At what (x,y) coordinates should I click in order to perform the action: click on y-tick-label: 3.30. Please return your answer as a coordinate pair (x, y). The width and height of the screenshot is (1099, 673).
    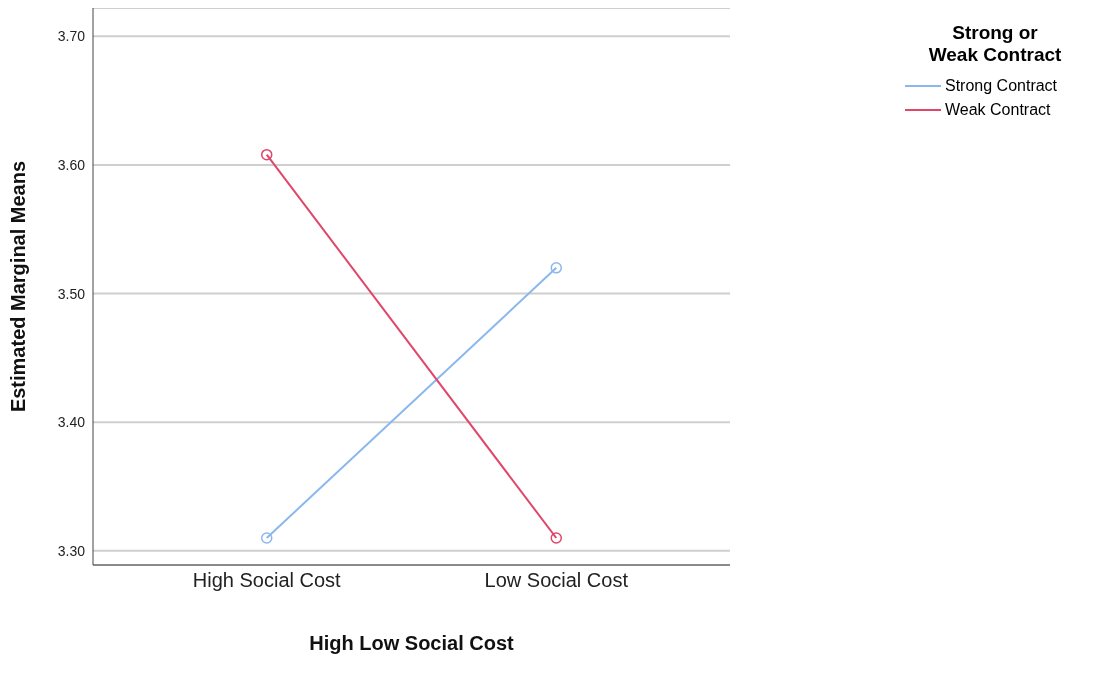
    Looking at the image, I should click on (71, 550).